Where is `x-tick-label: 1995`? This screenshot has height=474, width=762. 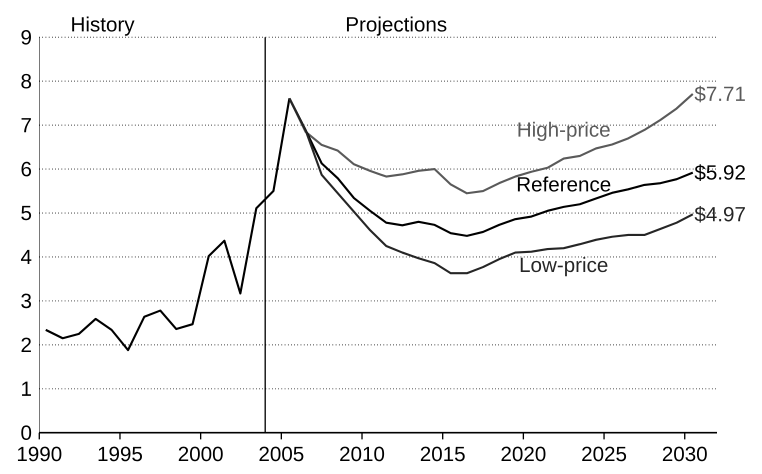 x-tick-label: 1995 is located at coordinates (120, 454).